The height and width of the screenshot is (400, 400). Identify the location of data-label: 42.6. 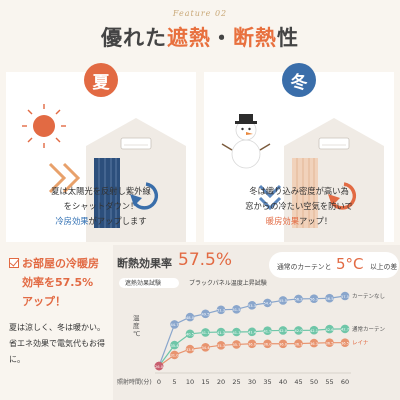
(329, 330).